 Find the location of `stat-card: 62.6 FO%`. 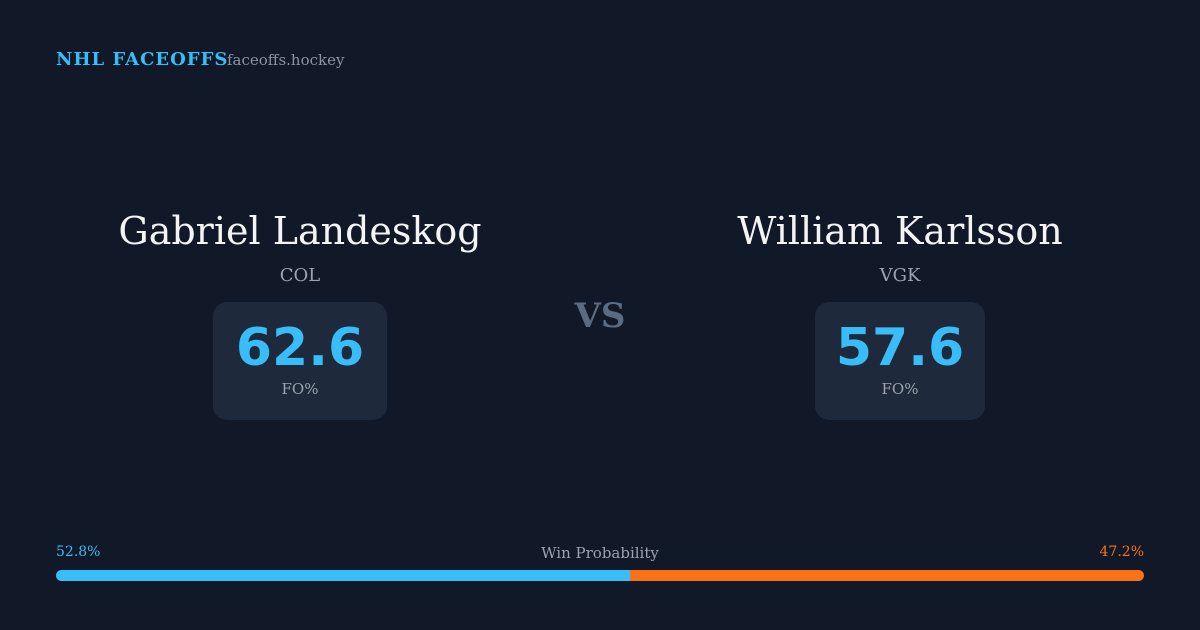

stat-card: 62.6 FO% is located at coordinates (300, 361).